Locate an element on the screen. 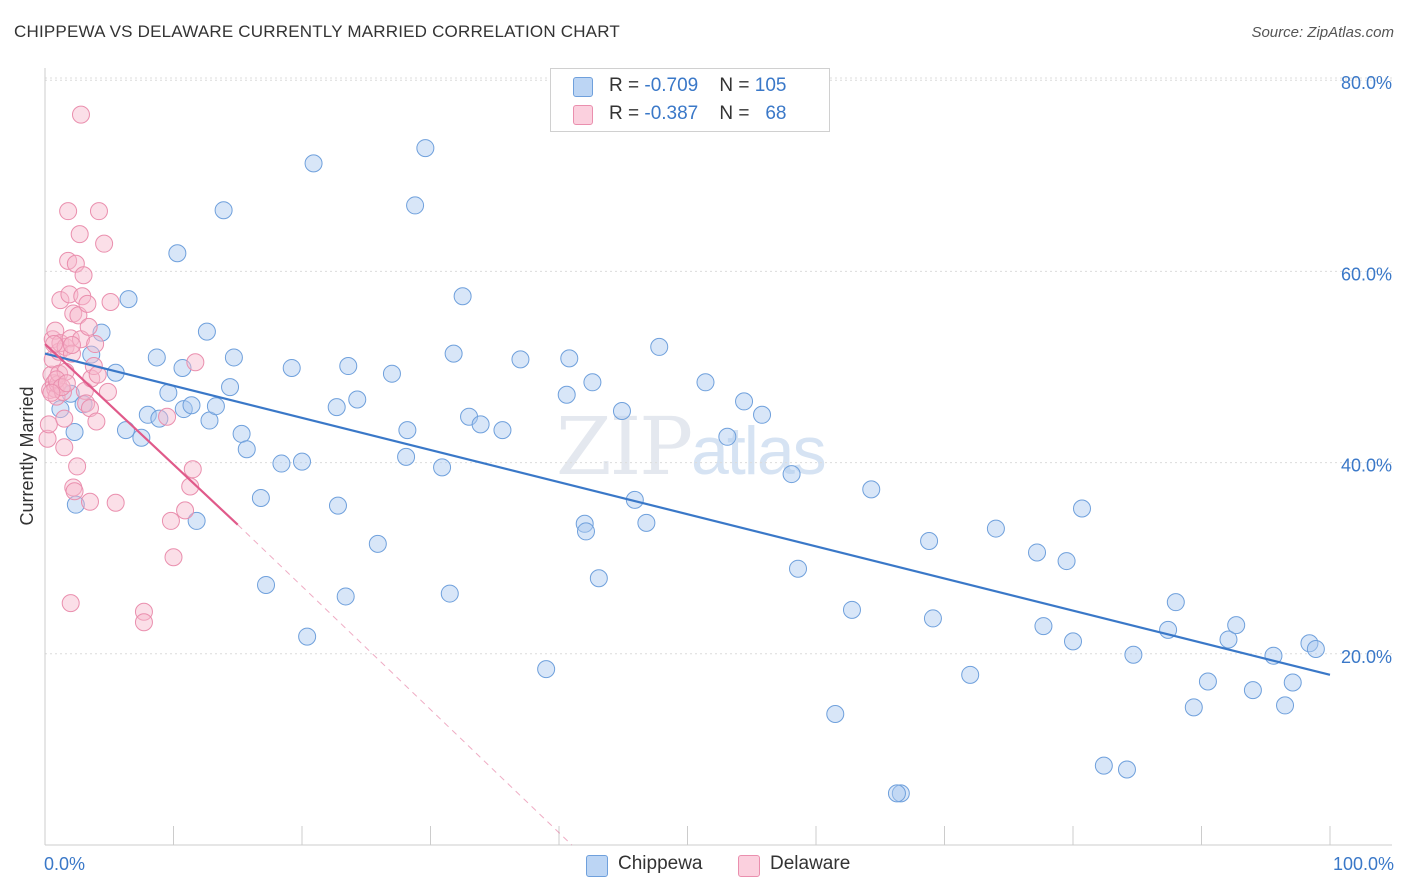 Image resolution: width=1406 pixels, height=892 pixels. legend-text-delaware: R = -0.387 N = 68 is located at coordinates (698, 113).